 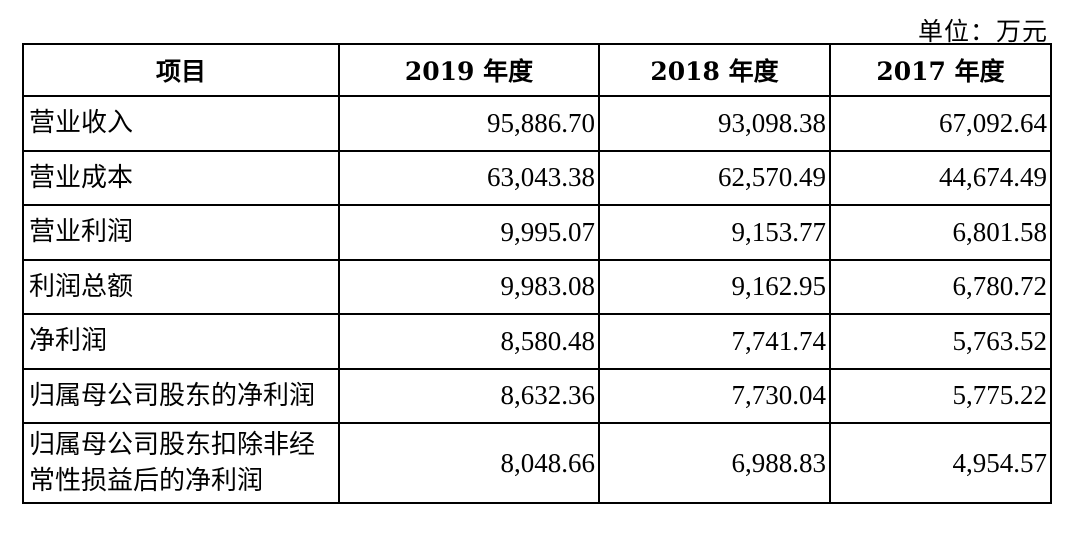 What do you see at coordinates (469, 341) in the screenshot?
I see `value-2019: 8,580.48` at bounding box center [469, 341].